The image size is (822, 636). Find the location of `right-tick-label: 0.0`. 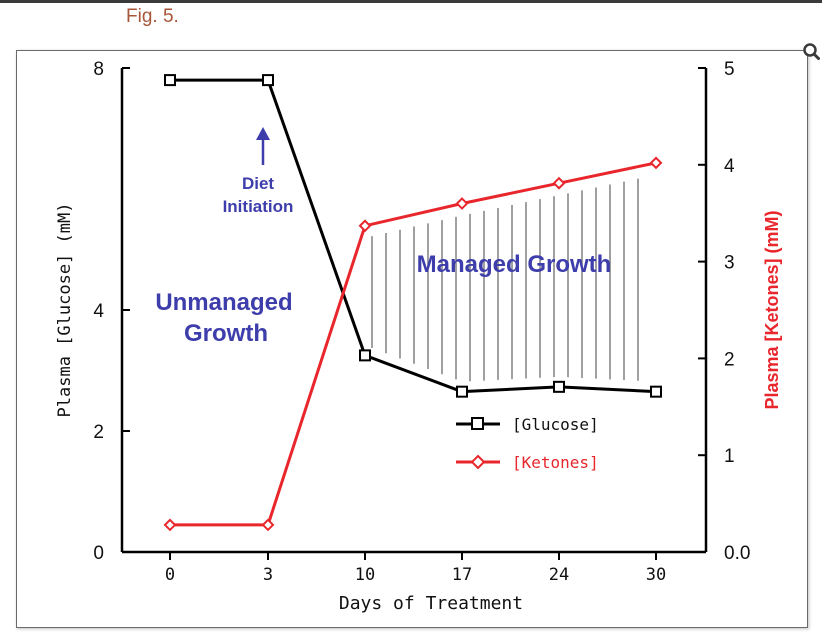

right-tick-label: 0.0 is located at coordinates (737, 553).